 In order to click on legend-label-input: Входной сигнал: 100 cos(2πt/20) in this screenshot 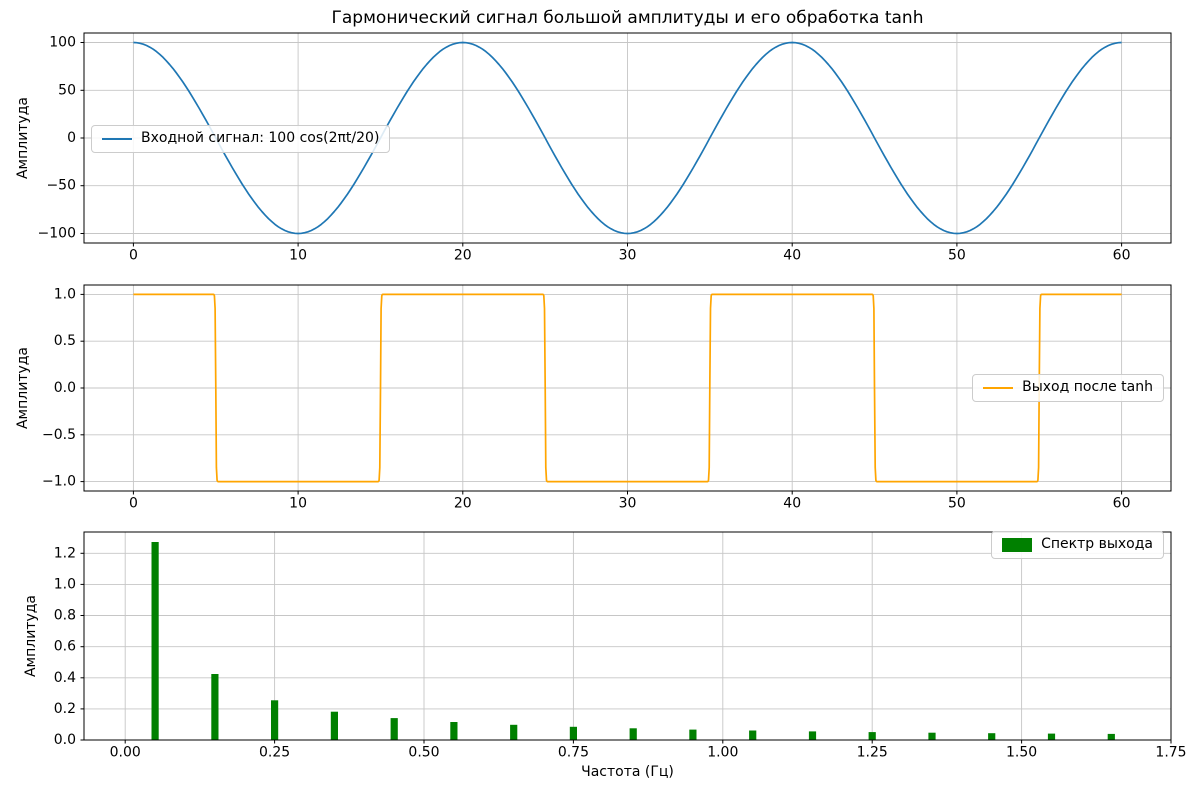, I will do `click(260, 138)`.